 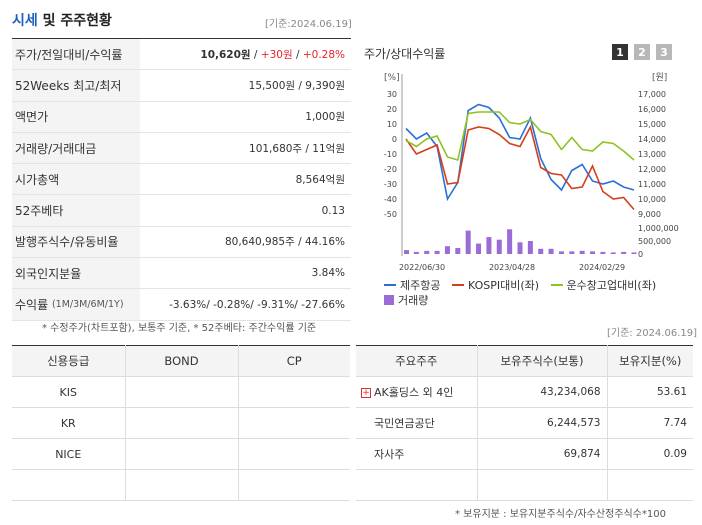 I want to click on table-row: + AK홀딩스 외 4인 43,234,068 53.61, so click(x=524, y=392).